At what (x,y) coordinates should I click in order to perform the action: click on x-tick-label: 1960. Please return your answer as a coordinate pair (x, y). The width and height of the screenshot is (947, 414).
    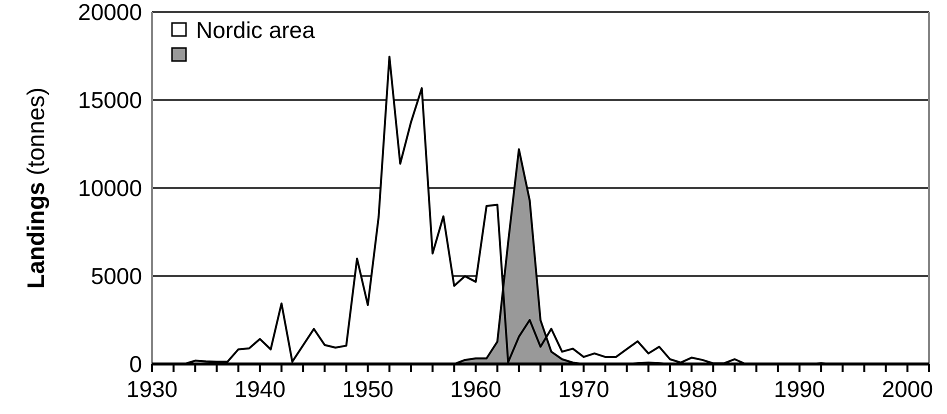
    Looking at the image, I should click on (476, 389).